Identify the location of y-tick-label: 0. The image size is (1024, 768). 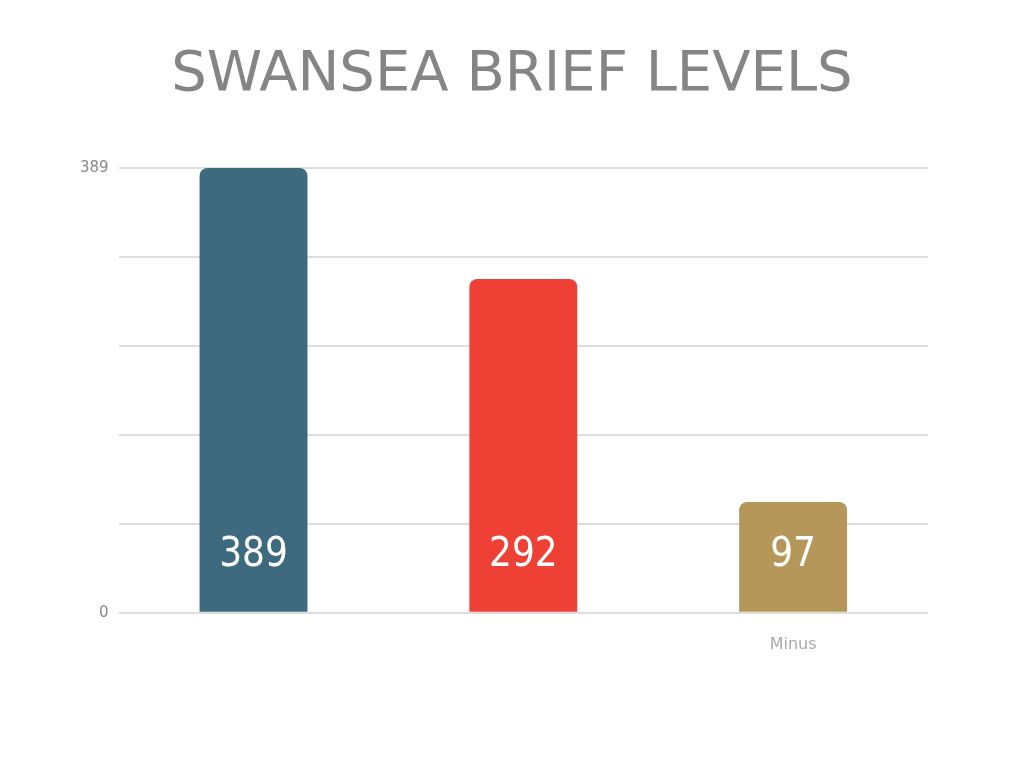
(104, 611).